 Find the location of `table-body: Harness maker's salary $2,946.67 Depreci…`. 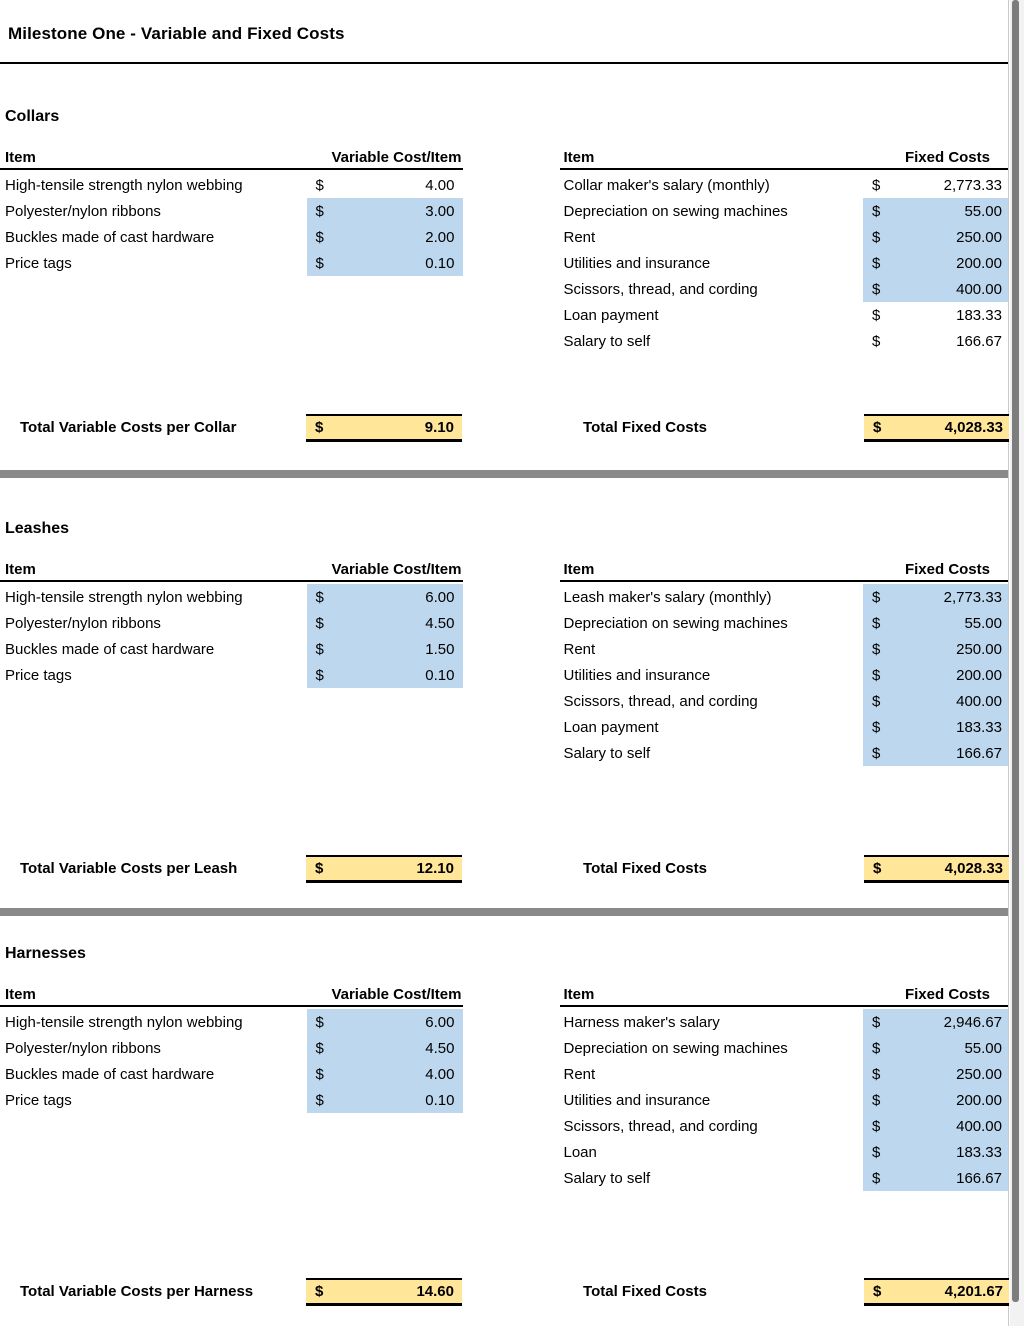

table-body: Harness maker's salary $2,946.67 Depreci… is located at coordinates (784, 1099).